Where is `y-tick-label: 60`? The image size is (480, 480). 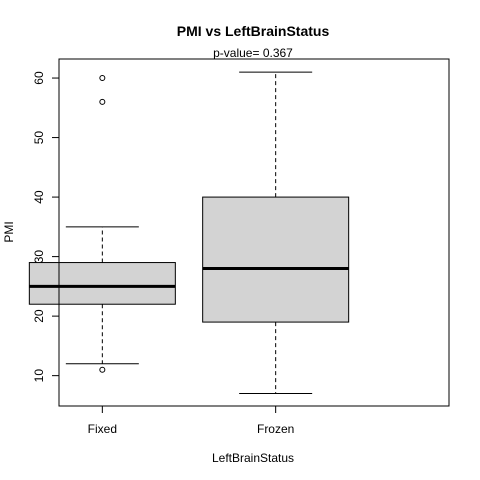 y-tick-label: 60 is located at coordinates (39, 78).